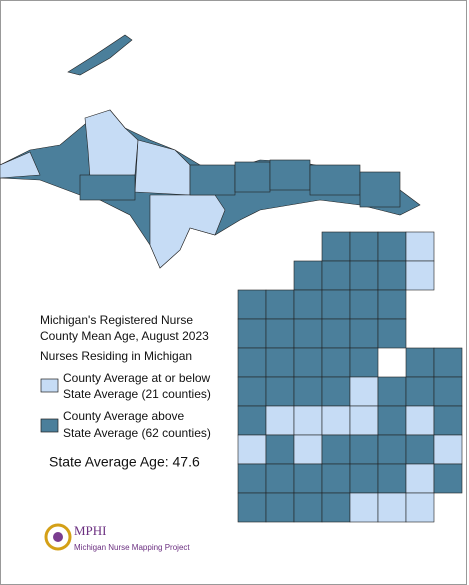 This screenshot has height=585, width=469. I want to click on logo: MPHI Michigan Nurse Mapping Project, so click(117, 537).